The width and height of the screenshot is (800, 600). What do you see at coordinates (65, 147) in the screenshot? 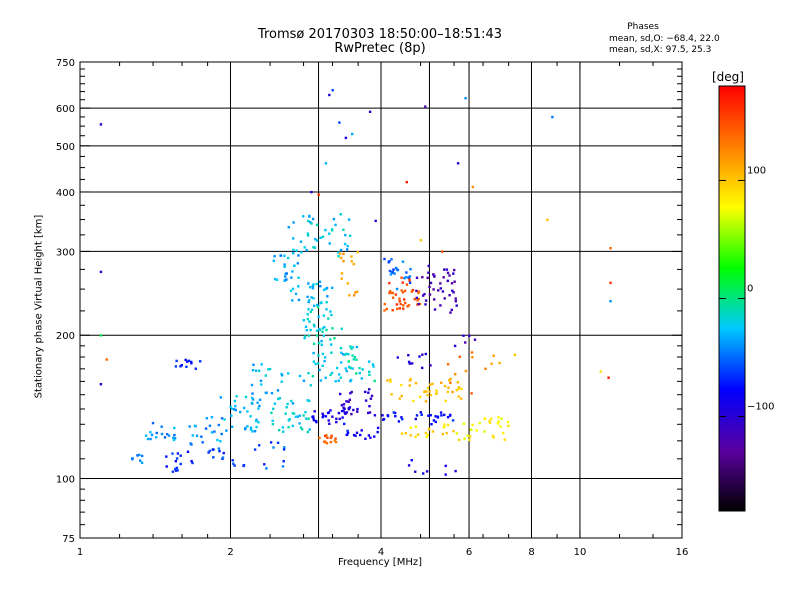
I see `y-tick-label: 500` at bounding box center [65, 147].